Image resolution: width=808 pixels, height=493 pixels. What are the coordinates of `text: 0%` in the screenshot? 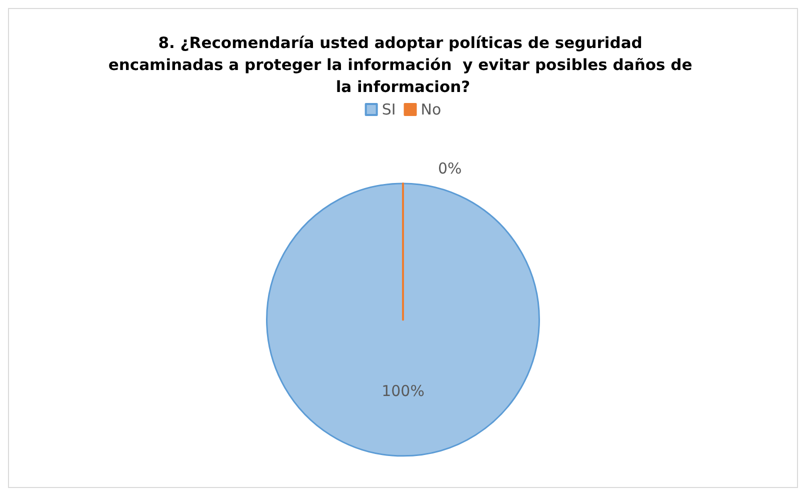 It's located at (450, 168).